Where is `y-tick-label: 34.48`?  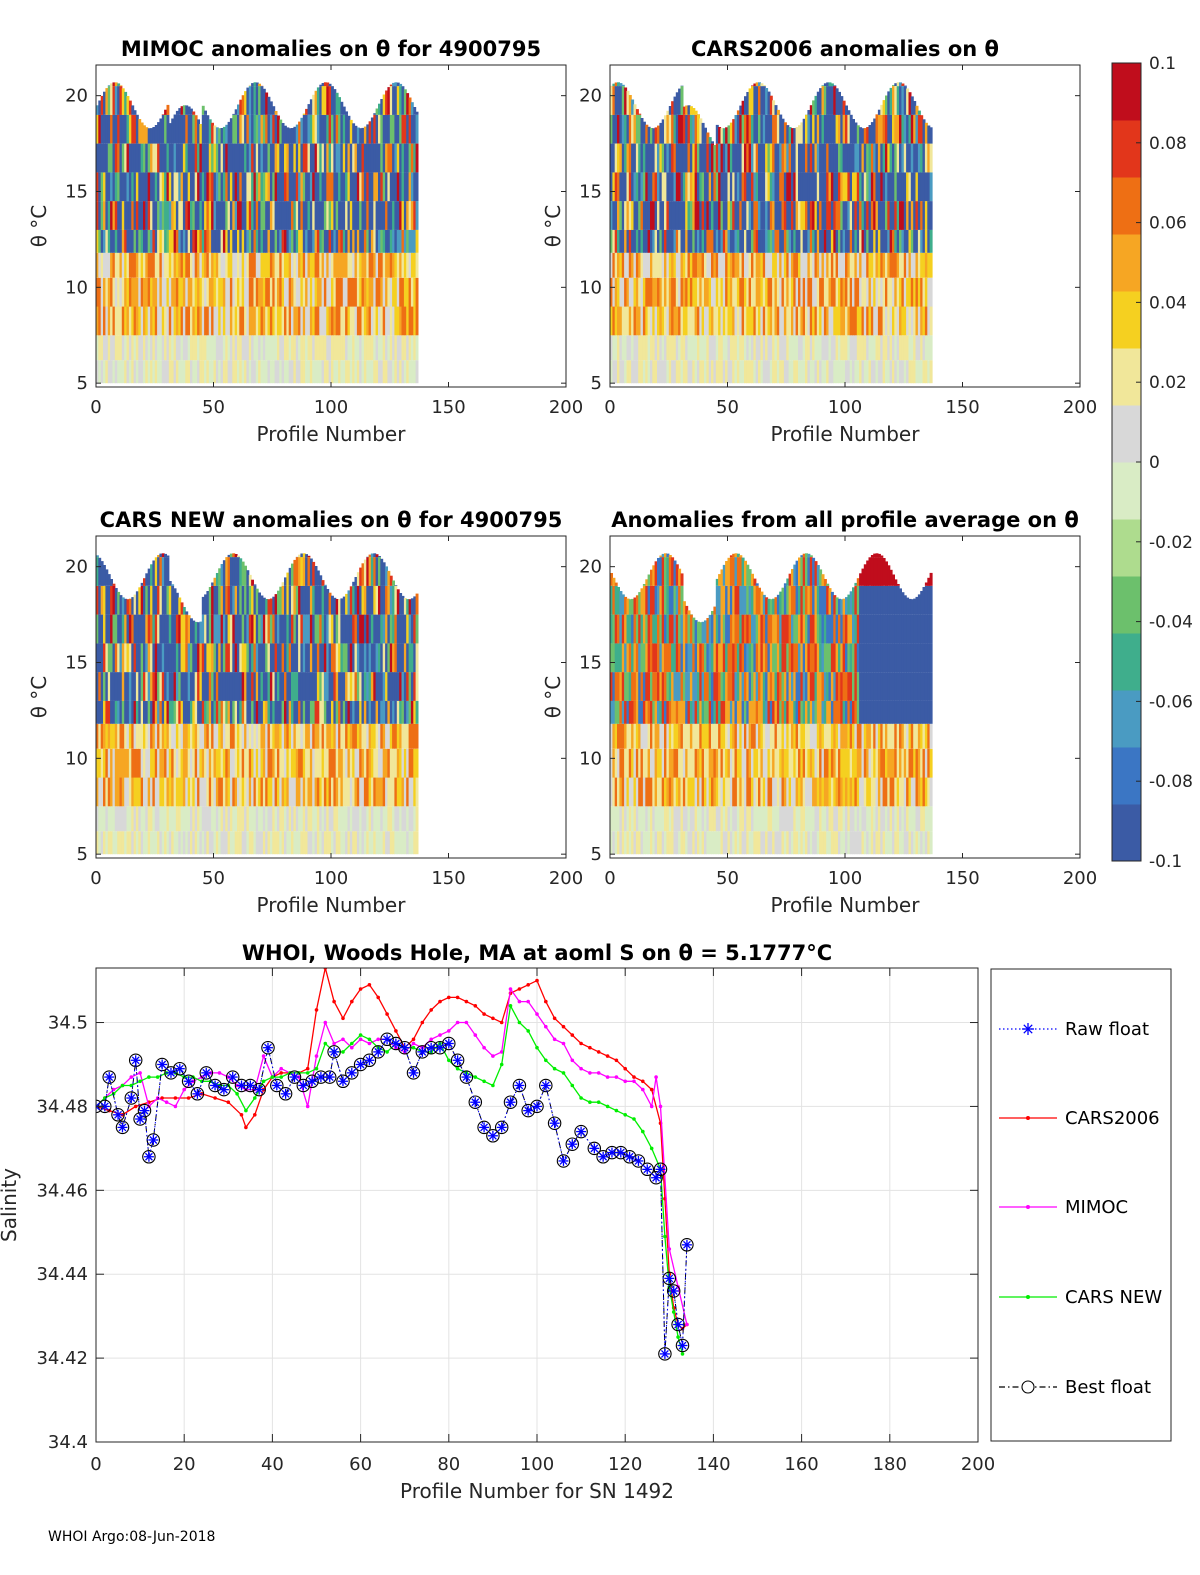 y-tick-label: 34.48 is located at coordinates (62, 1106).